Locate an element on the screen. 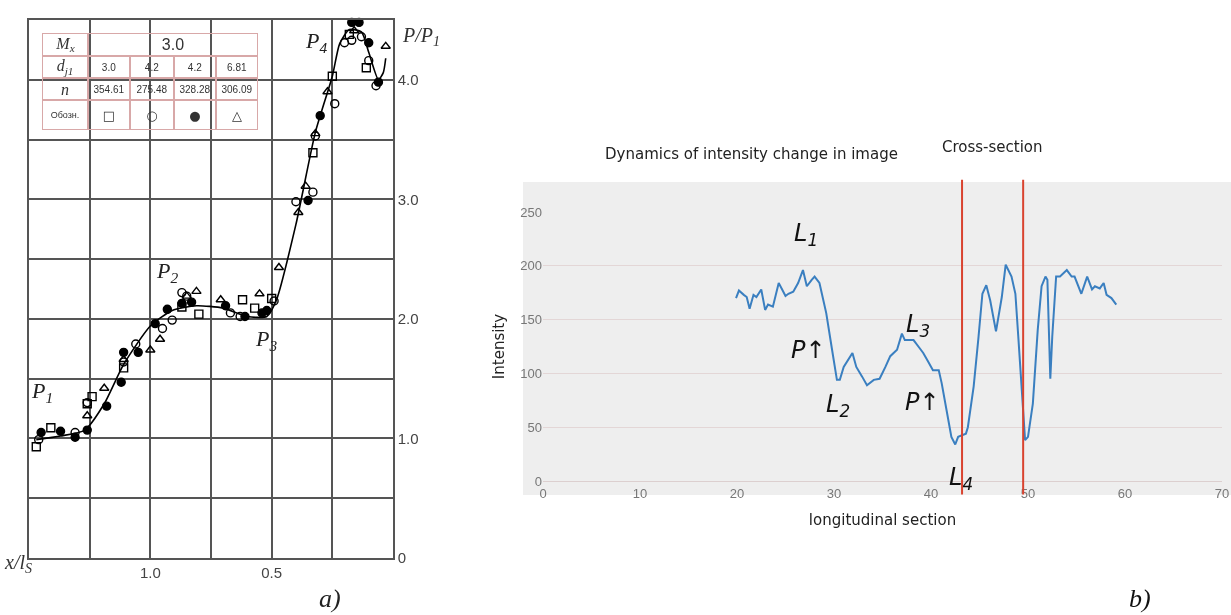  text: a) is located at coordinates (330, 598).